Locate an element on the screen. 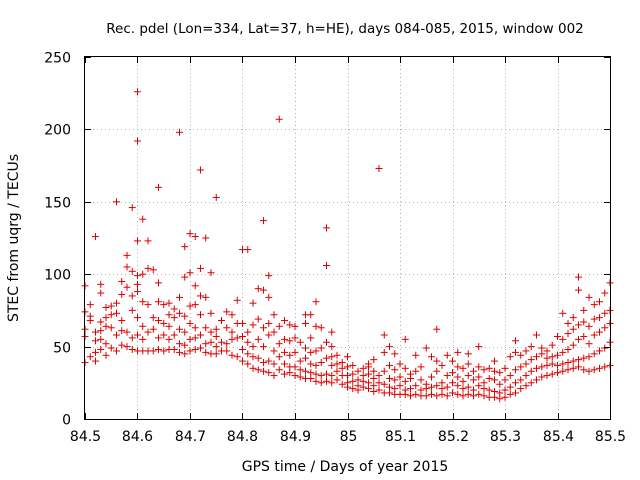  x-tick-label: 85.5 is located at coordinates (610, 437).